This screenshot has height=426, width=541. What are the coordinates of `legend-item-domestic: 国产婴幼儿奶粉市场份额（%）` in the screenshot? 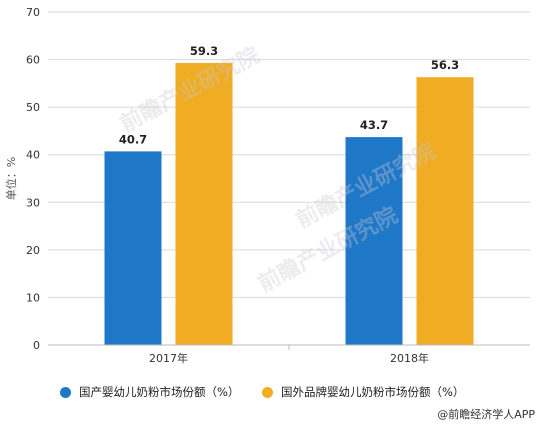 It's located at (149, 392).